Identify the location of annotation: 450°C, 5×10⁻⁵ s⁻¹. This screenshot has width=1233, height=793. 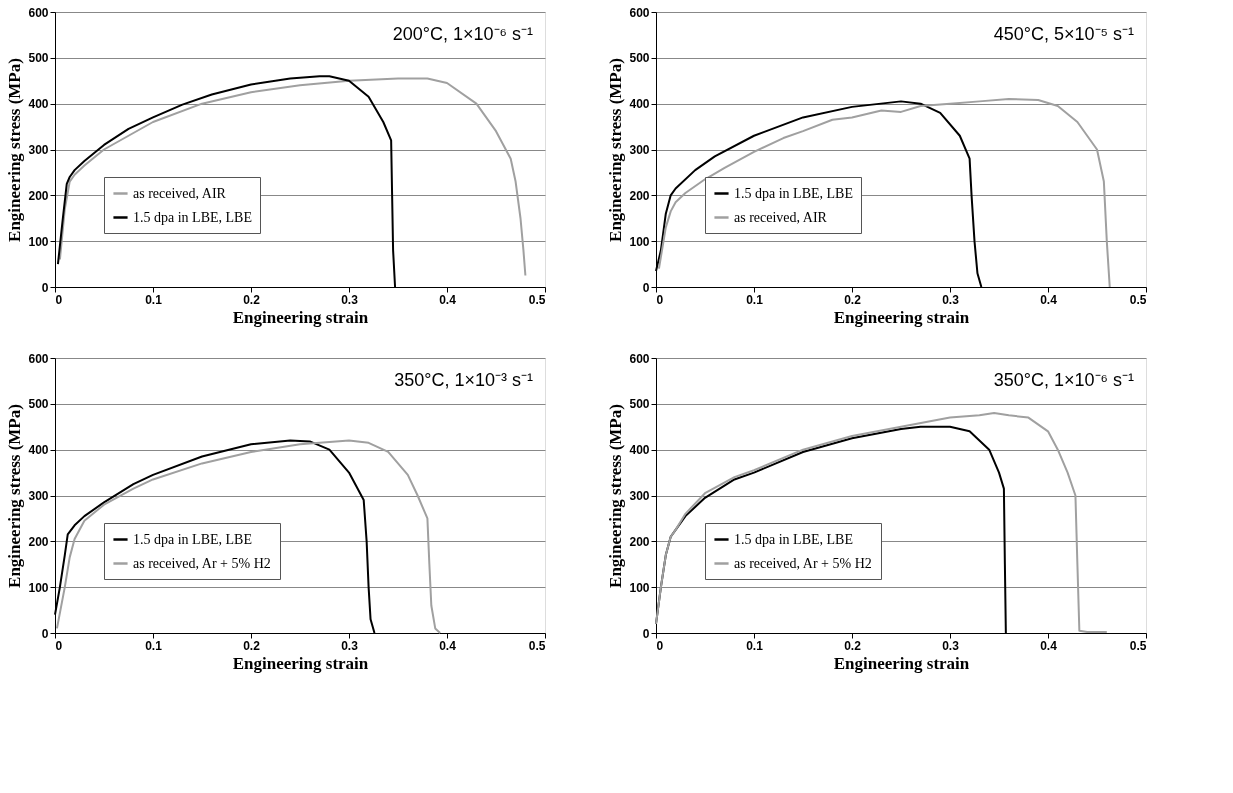
(1063, 34).